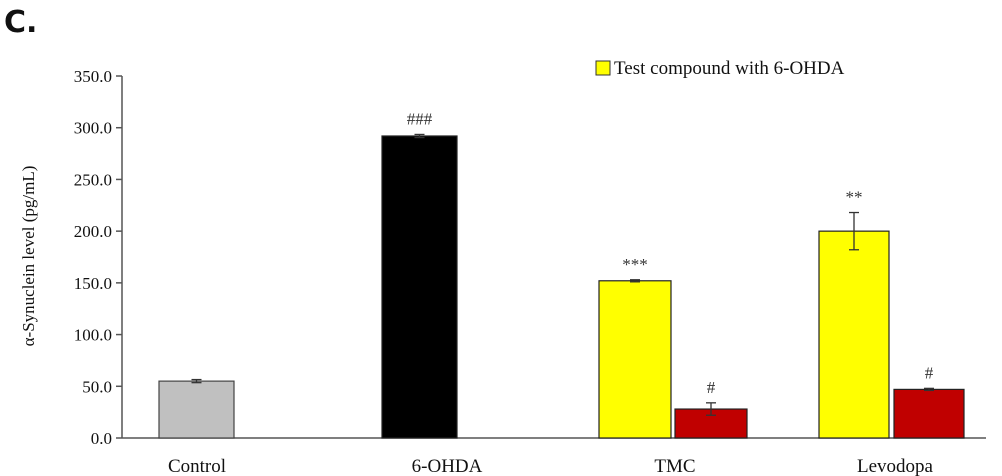 The image size is (1002, 476). What do you see at coordinates (635, 264) in the screenshot?
I see `significance-label: ***` at bounding box center [635, 264].